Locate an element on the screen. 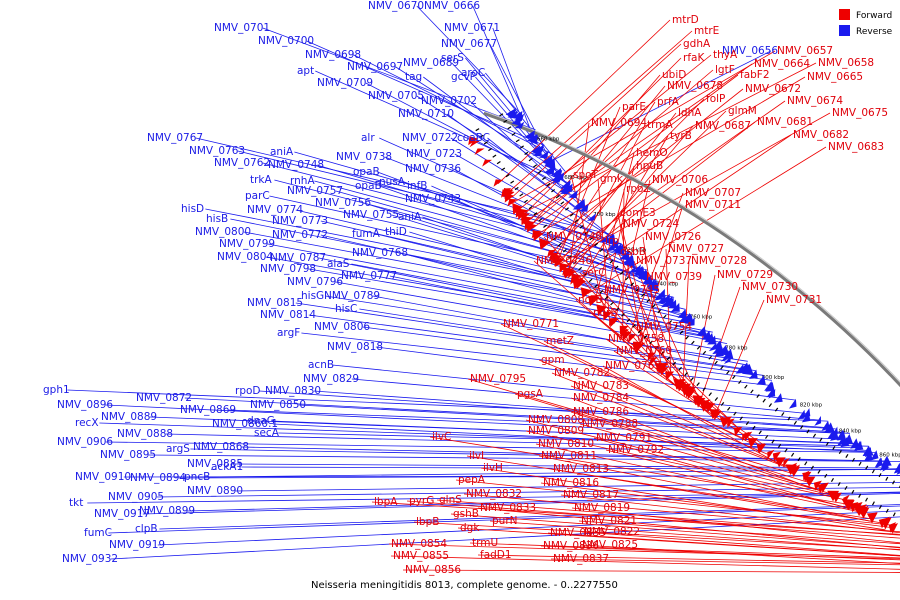 This screenshot has height=600, width=900. reverse-gene-label: clpB is located at coordinates (146, 529).